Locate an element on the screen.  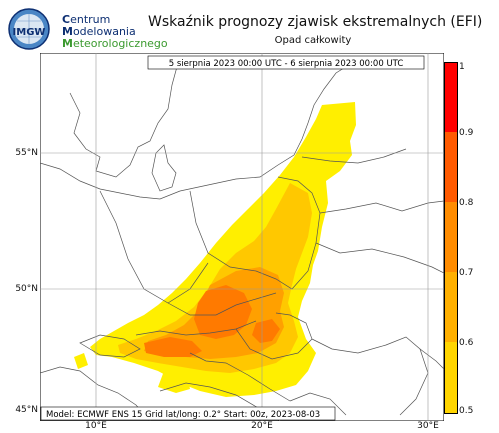
colorbar-tick-0-6: 0.6 is located at coordinates (466, 343).